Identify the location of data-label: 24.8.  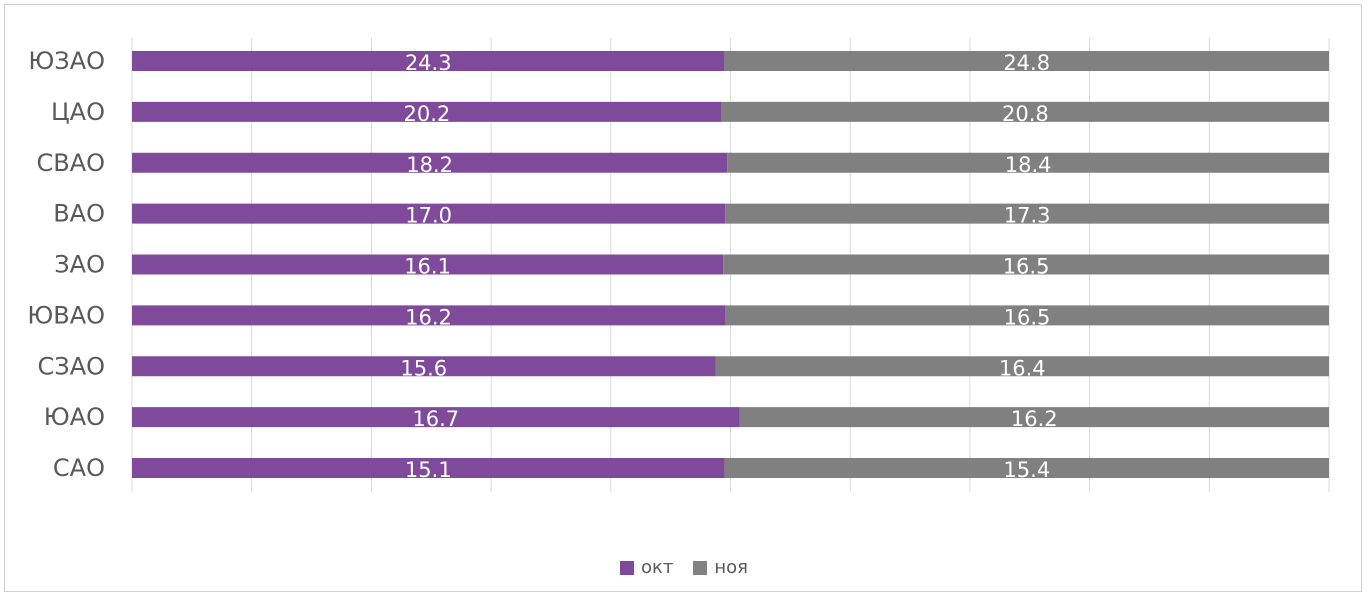
(1026, 63).